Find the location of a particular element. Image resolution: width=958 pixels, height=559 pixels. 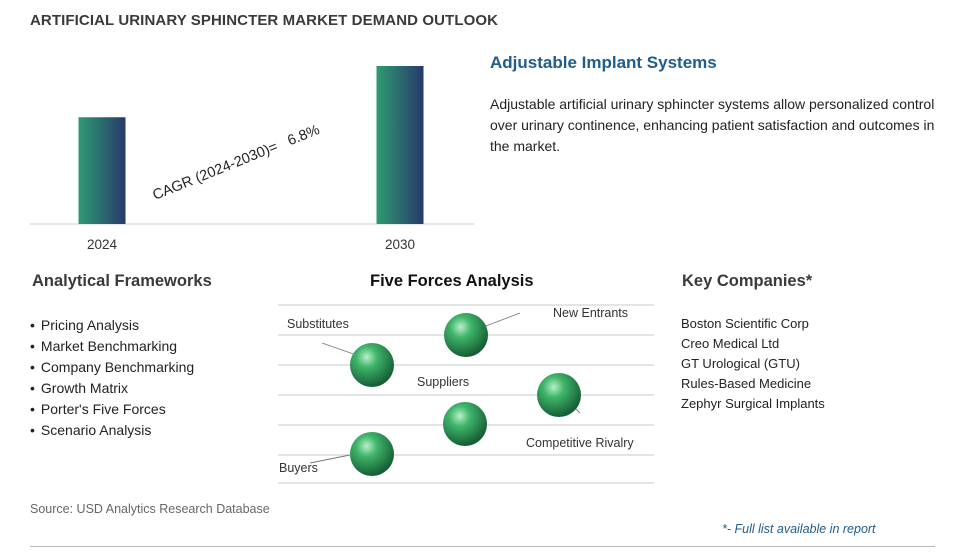

x-tick-label: 2030 is located at coordinates (400, 244).